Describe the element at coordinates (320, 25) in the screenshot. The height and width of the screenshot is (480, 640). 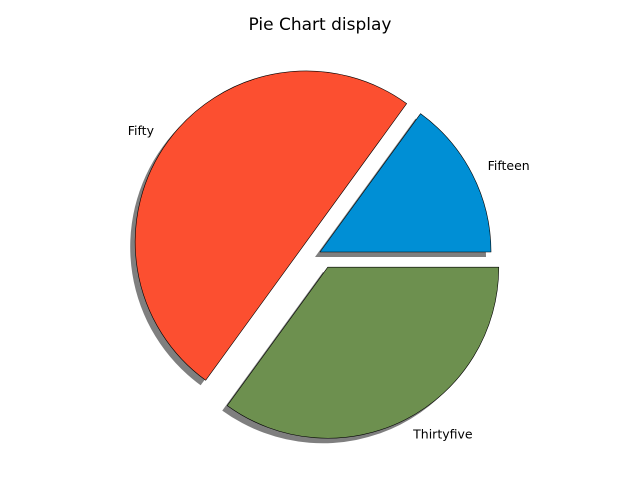
I see `chart-title: Pie Chart display` at that location.